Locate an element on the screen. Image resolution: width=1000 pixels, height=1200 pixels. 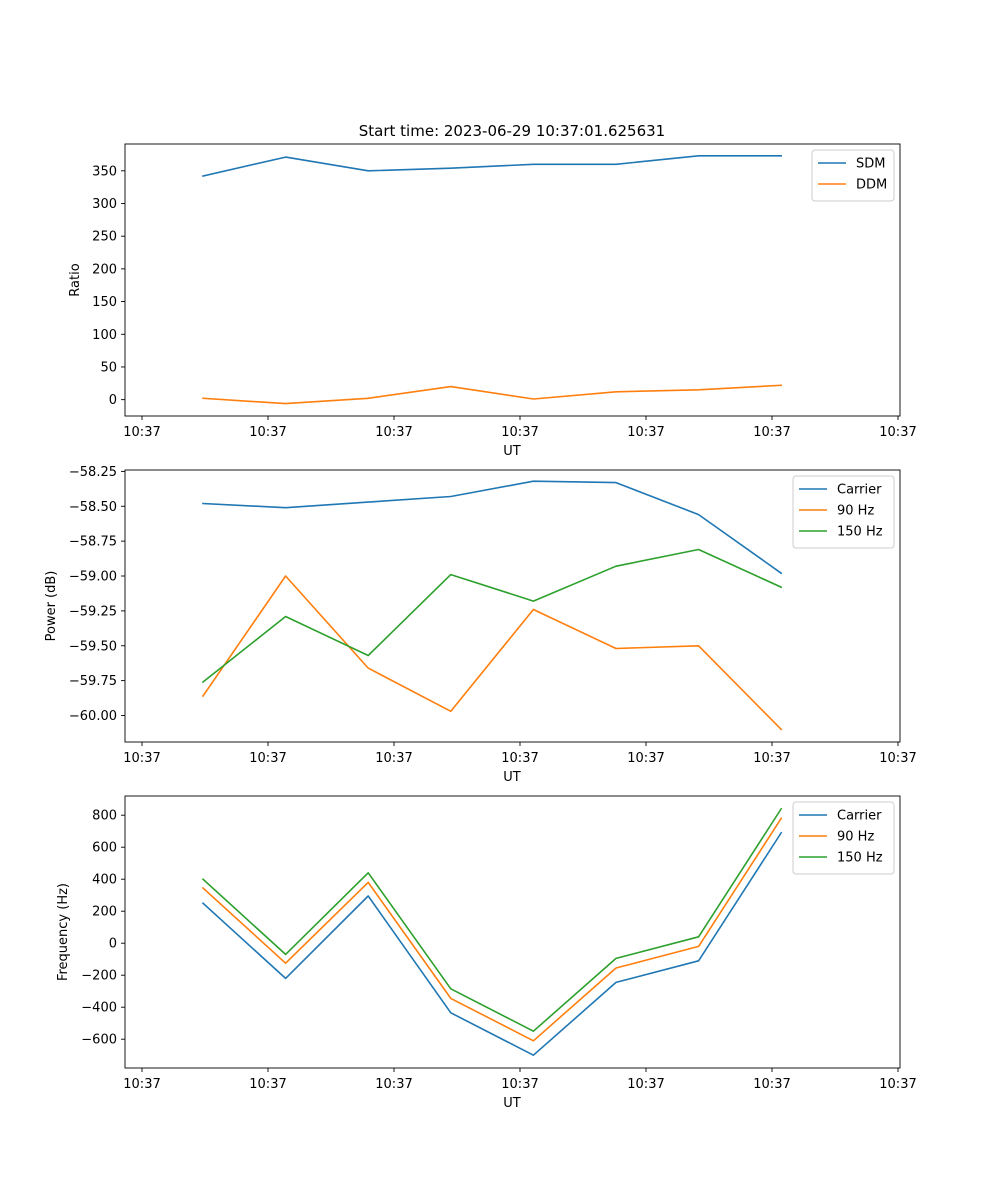
y-tick-label: 50 is located at coordinates (108, 367).